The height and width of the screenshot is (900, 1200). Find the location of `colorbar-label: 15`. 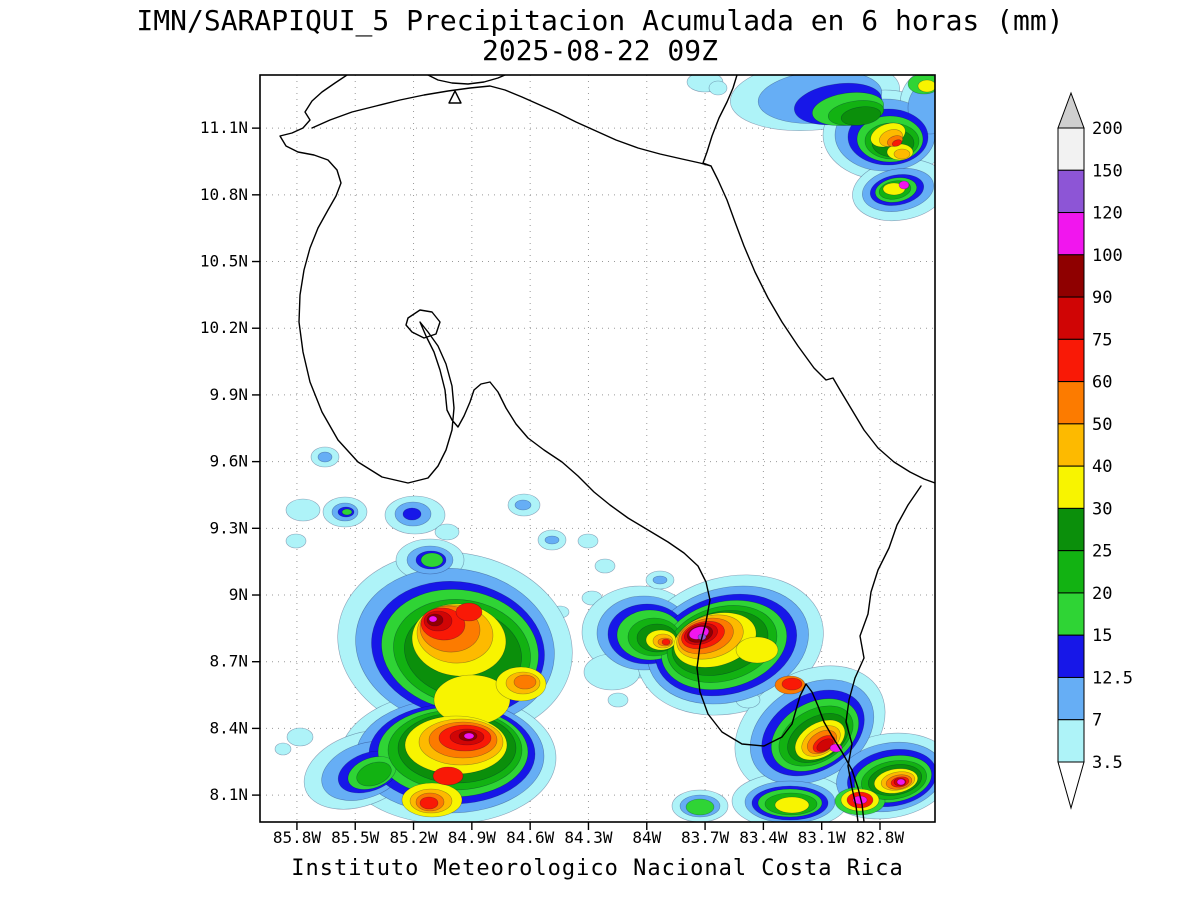

colorbar-label: 15 is located at coordinates (1102, 636).